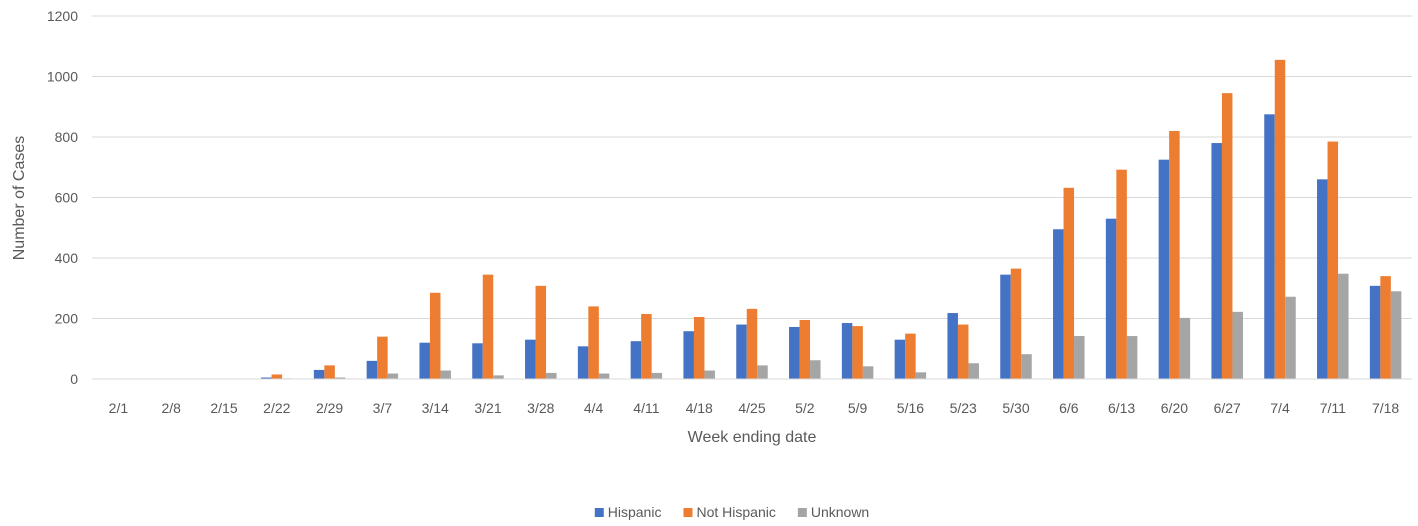 This screenshot has width=1418, height=526. Describe the element at coordinates (594, 408) in the screenshot. I see `x-tick-label: 4/4` at that location.